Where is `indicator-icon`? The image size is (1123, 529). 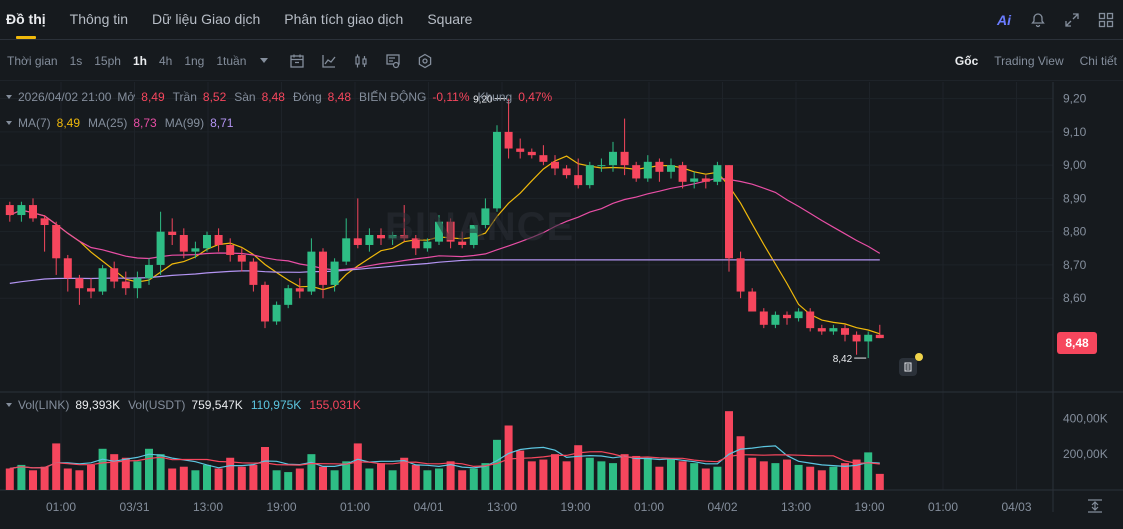
indicator-icon is located at coordinates (329, 61).